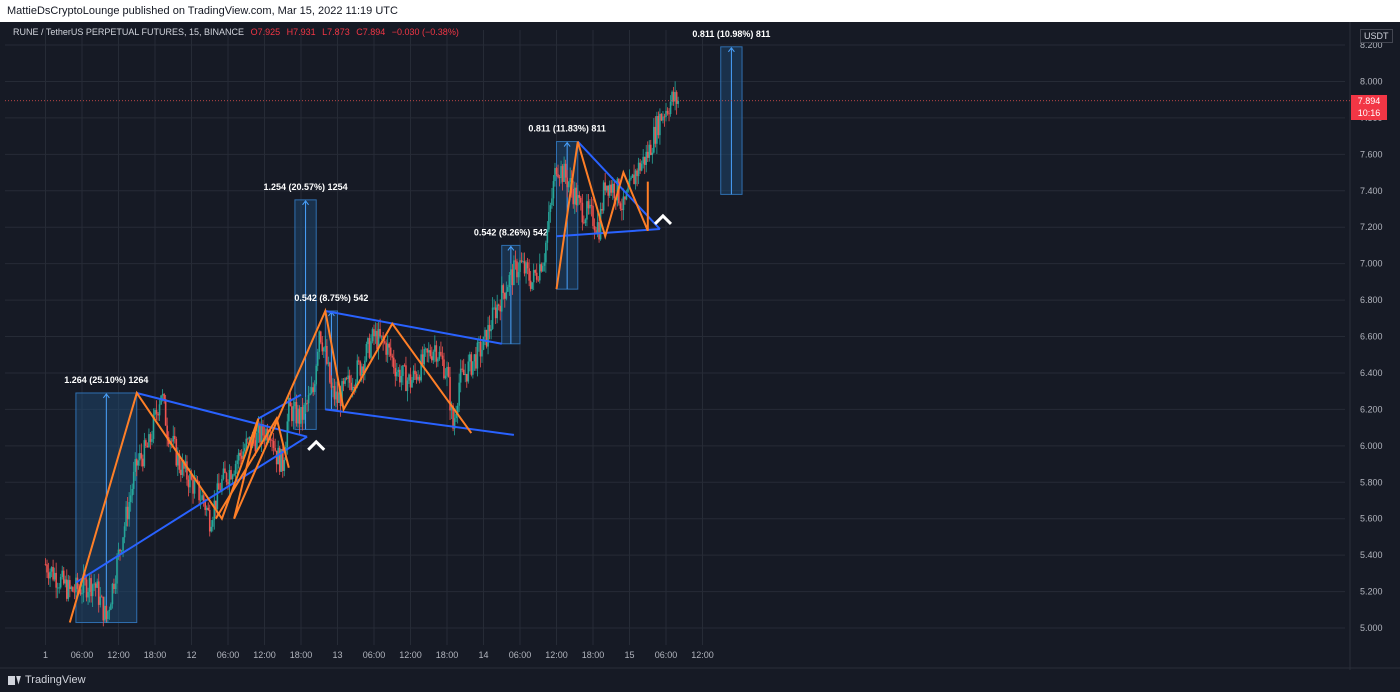  What do you see at coordinates (106, 380) in the screenshot?
I see `measure-range-label: 1.264 (25.10%) 1264` at bounding box center [106, 380].